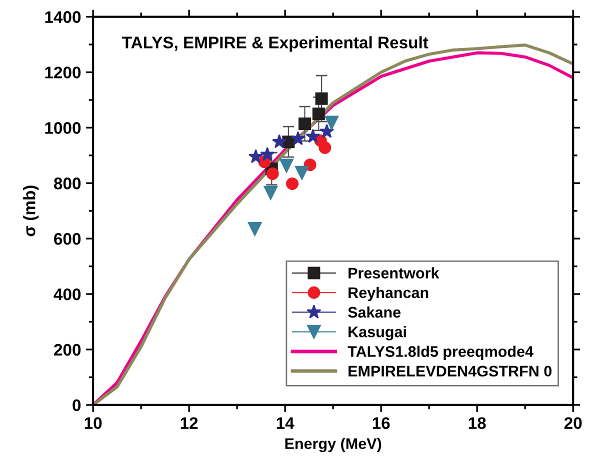 The height and width of the screenshot is (466, 589). I want to click on legend-label: Sakane, so click(374, 312).